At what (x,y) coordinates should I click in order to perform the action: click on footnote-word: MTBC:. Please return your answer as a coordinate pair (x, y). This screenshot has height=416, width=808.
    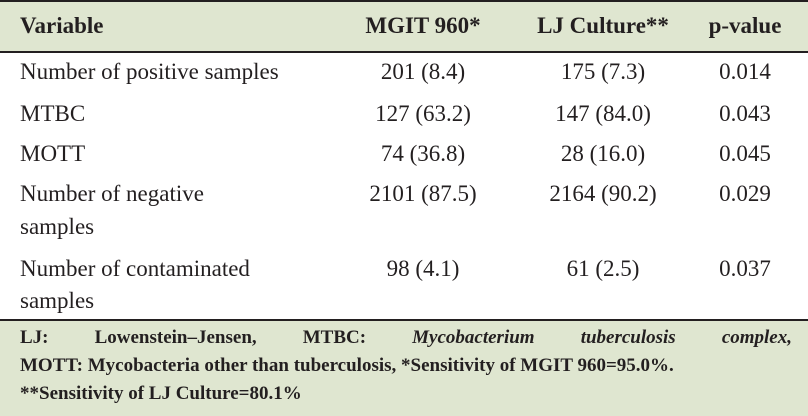
    Looking at the image, I should click on (334, 337).